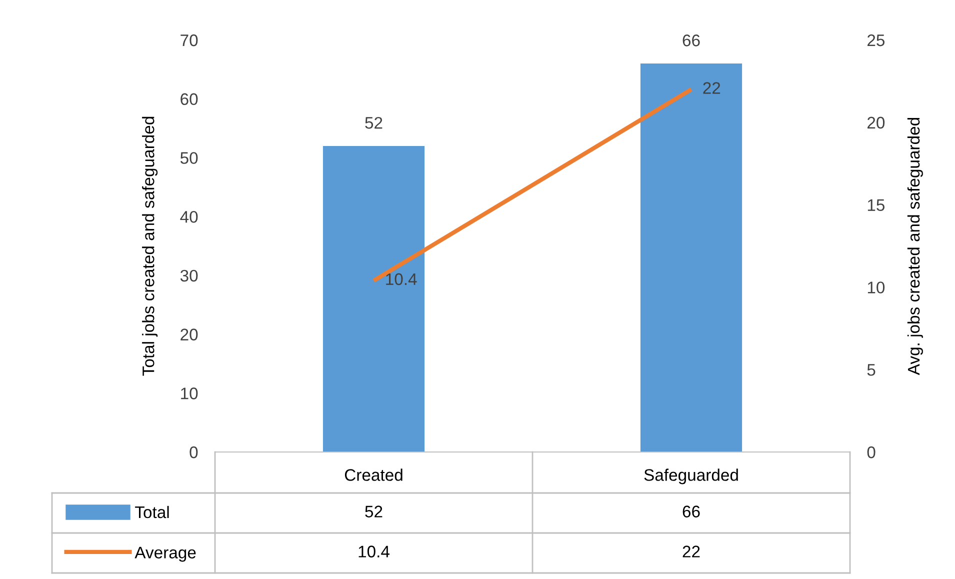 The image size is (955, 579). What do you see at coordinates (189, 394) in the screenshot?
I see `y-tick-label: 10` at bounding box center [189, 394].